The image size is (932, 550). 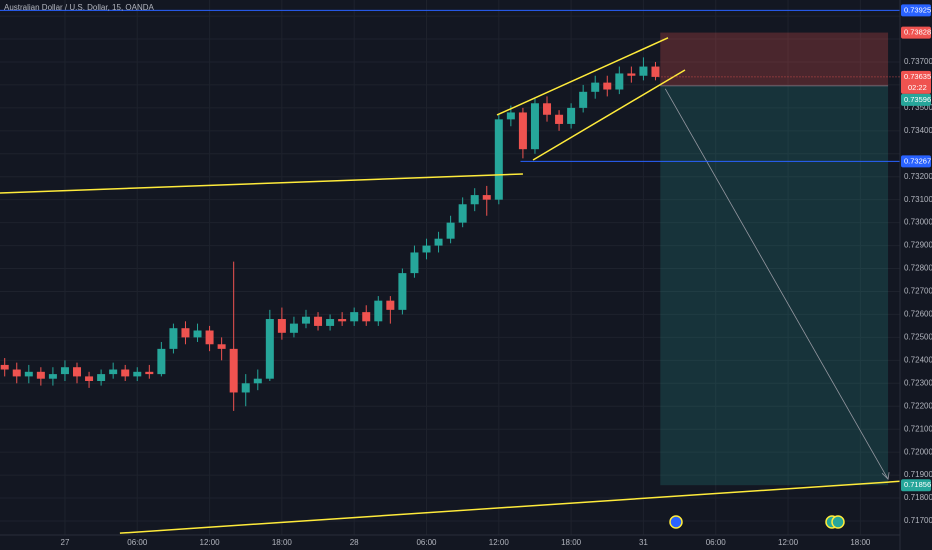 I want to click on last-price-bg, so click(x=916, y=82).